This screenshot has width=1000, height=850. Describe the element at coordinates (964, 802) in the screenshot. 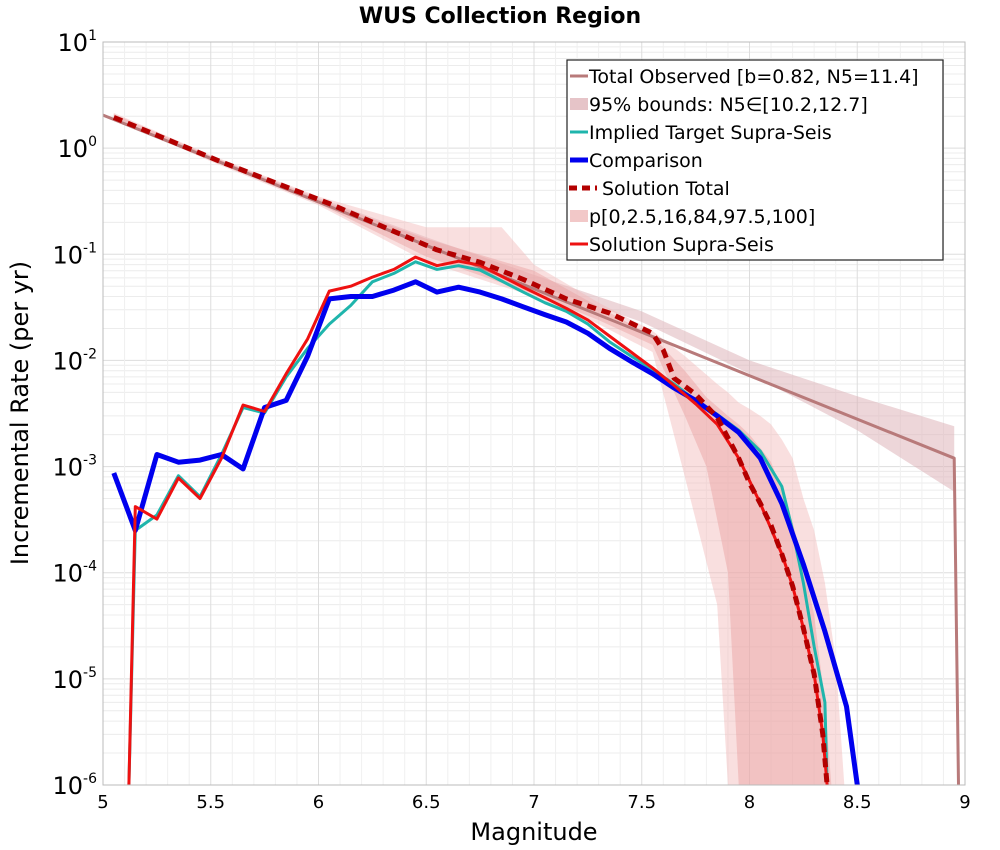

I see `x-tick-label: 9` at that location.